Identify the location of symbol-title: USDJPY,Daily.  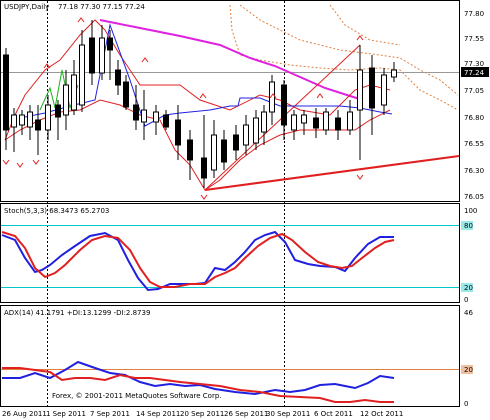
(26, 7).